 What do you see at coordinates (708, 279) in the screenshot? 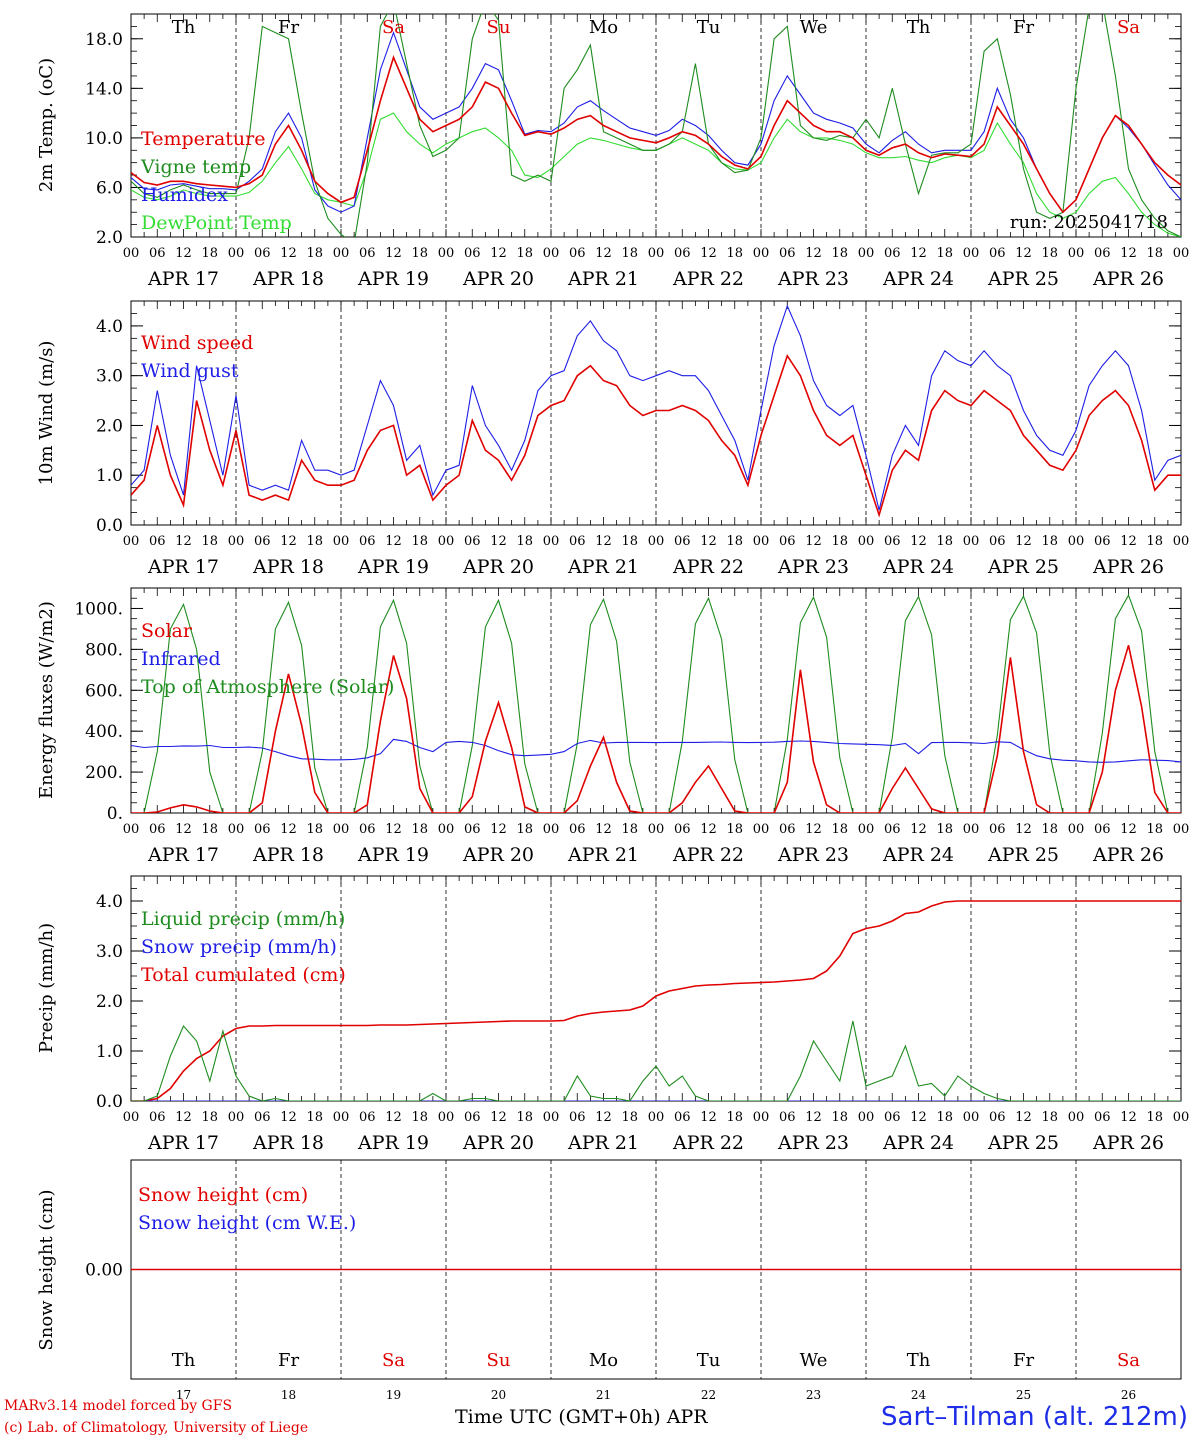
I see `date-label: APR 22` at bounding box center [708, 279].